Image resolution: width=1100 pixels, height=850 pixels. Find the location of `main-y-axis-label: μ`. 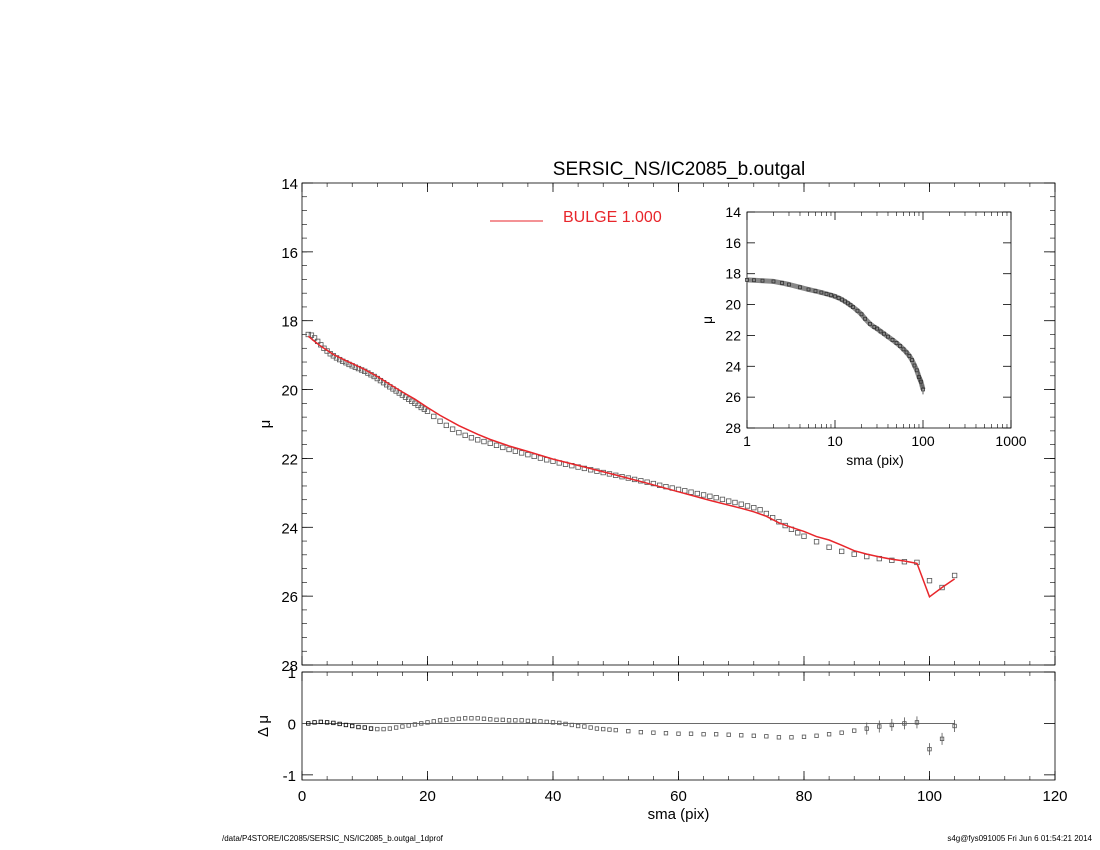

main-y-axis-label: μ is located at coordinates (265, 424).